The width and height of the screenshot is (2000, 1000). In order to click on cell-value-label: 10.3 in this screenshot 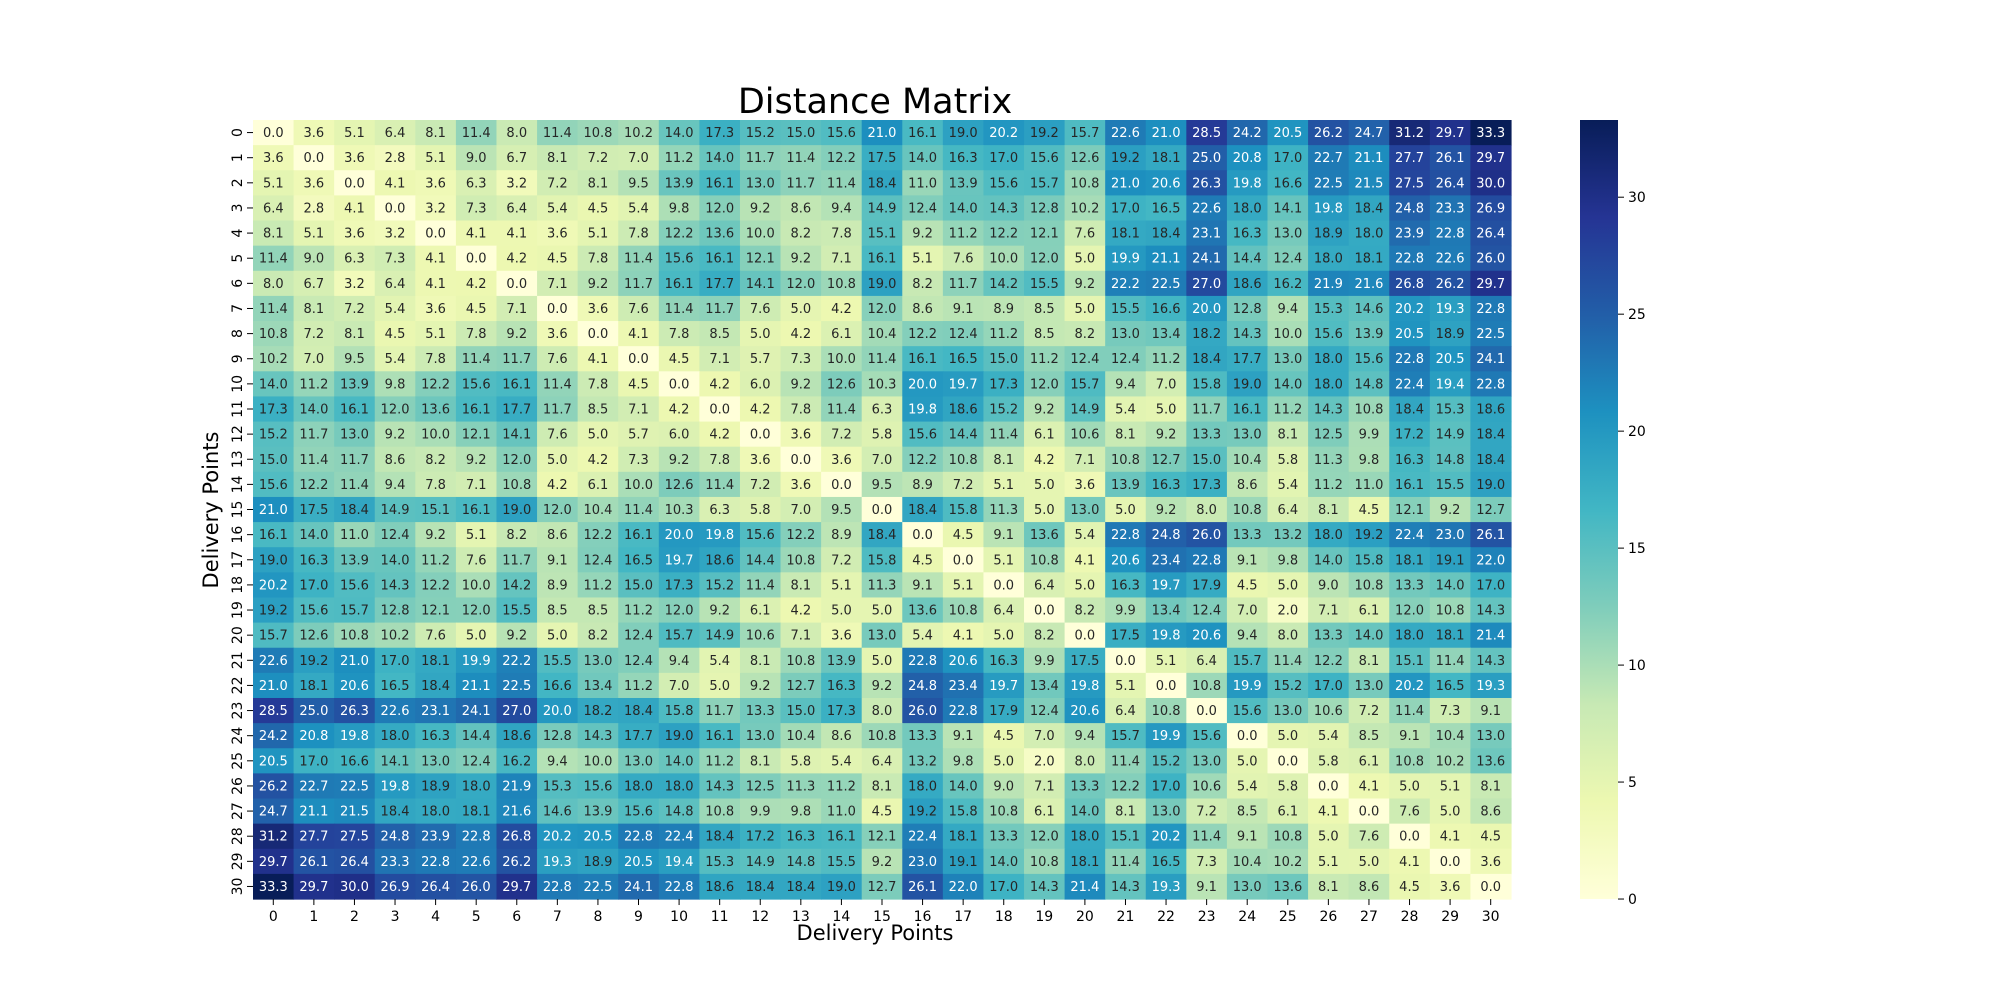, I will do `click(882, 384)`.